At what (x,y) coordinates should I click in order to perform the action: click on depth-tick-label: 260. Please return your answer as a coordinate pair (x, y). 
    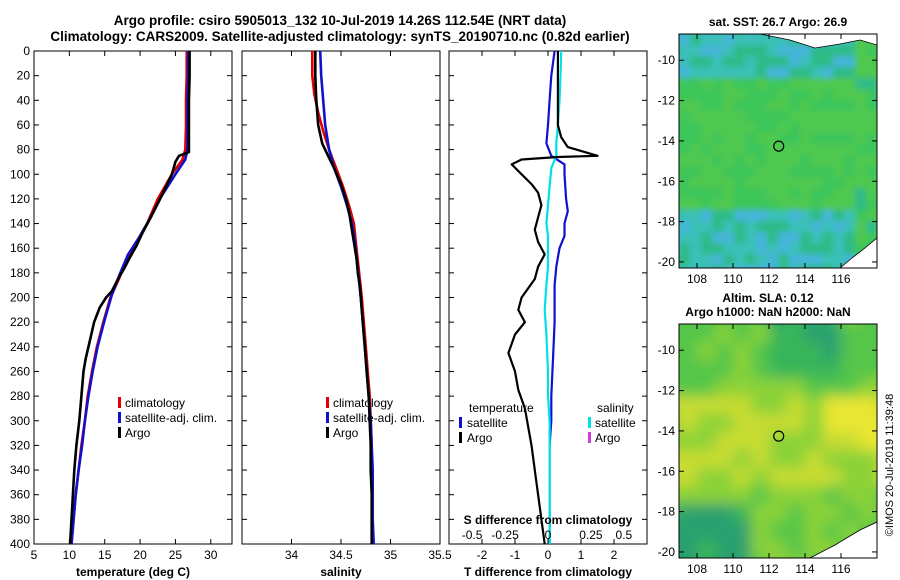
    Looking at the image, I should click on (20, 371).